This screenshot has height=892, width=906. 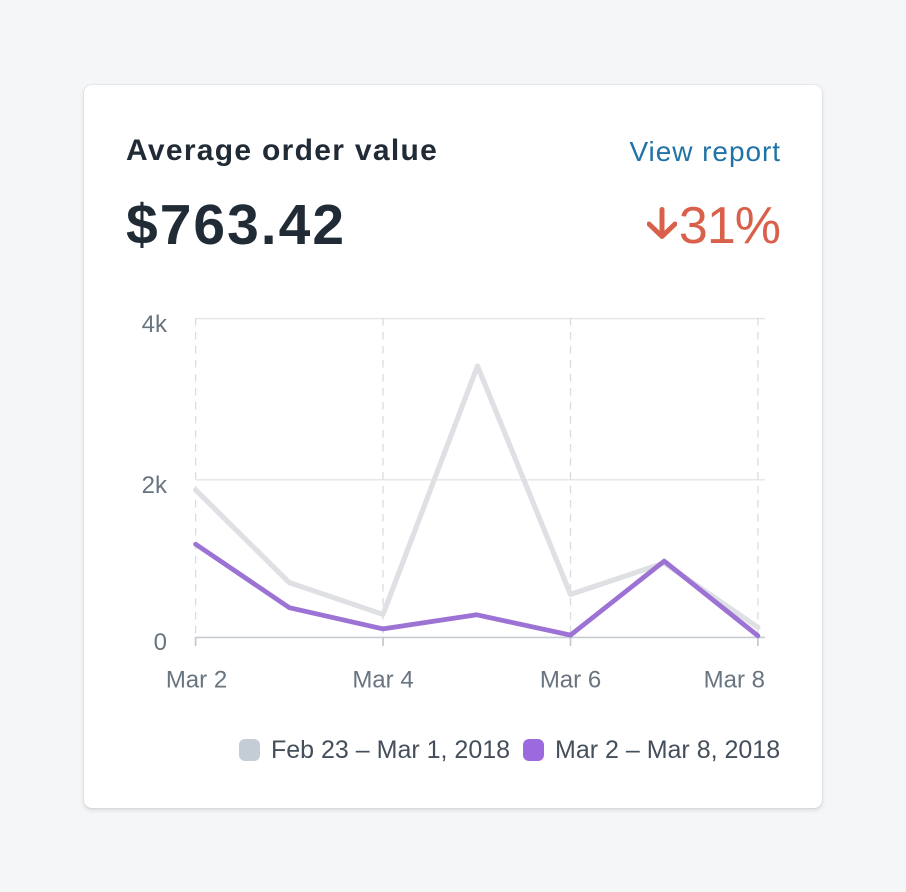 I want to click on svg-text: Mar 6, so click(x=570, y=680).